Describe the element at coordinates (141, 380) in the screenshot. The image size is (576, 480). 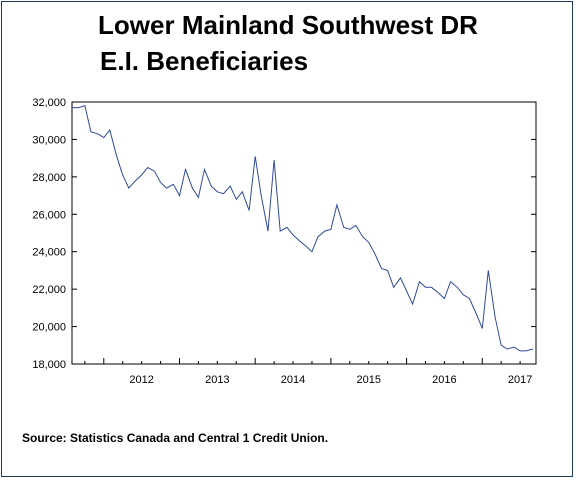
I see `x-tick-label: 2012` at that location.